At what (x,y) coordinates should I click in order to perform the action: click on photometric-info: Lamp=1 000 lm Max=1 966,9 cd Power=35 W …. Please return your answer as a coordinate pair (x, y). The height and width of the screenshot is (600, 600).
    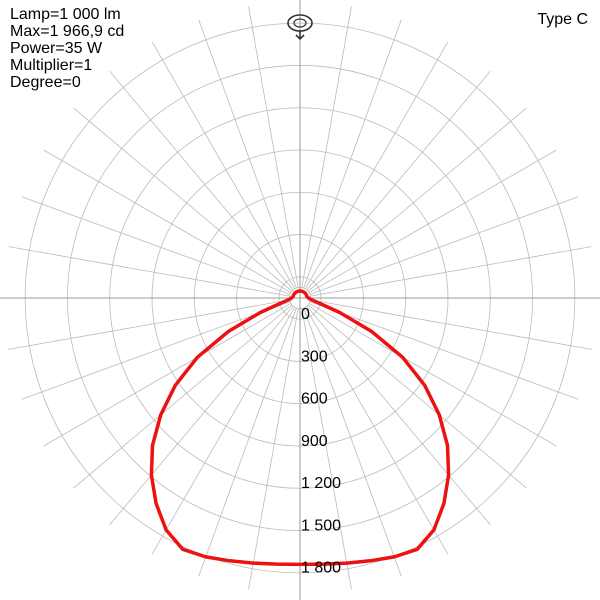
    Looking at the image, I should click on (67, 48).